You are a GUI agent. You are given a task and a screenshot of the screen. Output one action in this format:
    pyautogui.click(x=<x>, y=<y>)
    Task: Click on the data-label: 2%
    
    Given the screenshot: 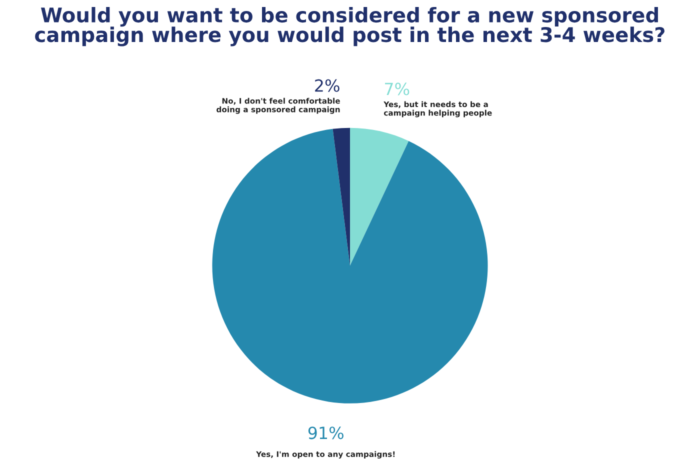 What is the action you would take?
    pyautogui.click(x=327, y=85)
    